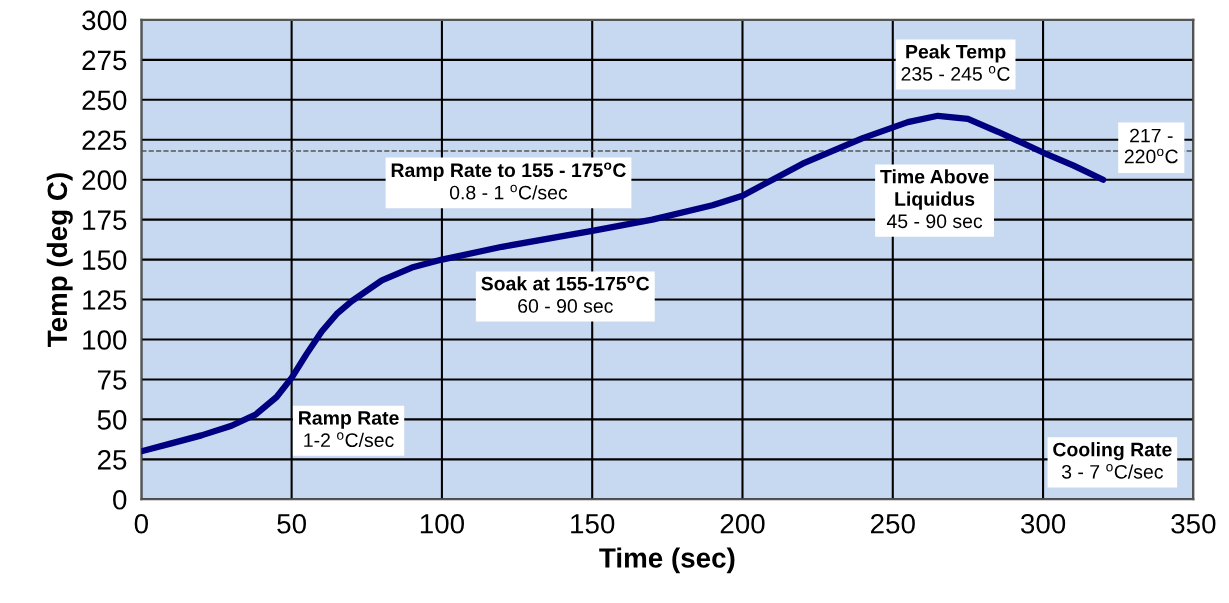 Image resolution: width=1229 pixels, height=603 pixels. I want to click on x-tick-label: 150, so click(593, 523).